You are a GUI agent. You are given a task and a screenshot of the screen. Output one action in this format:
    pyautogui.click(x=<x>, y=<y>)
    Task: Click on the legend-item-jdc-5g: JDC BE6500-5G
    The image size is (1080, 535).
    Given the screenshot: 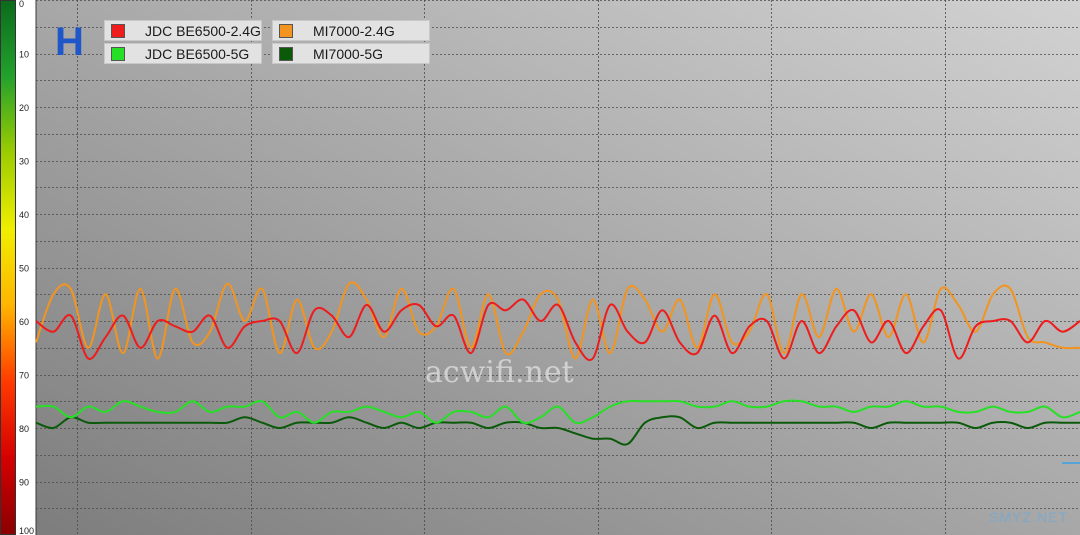 What is the action you would take?
    pyautogui.click(x=183, y=53)
    